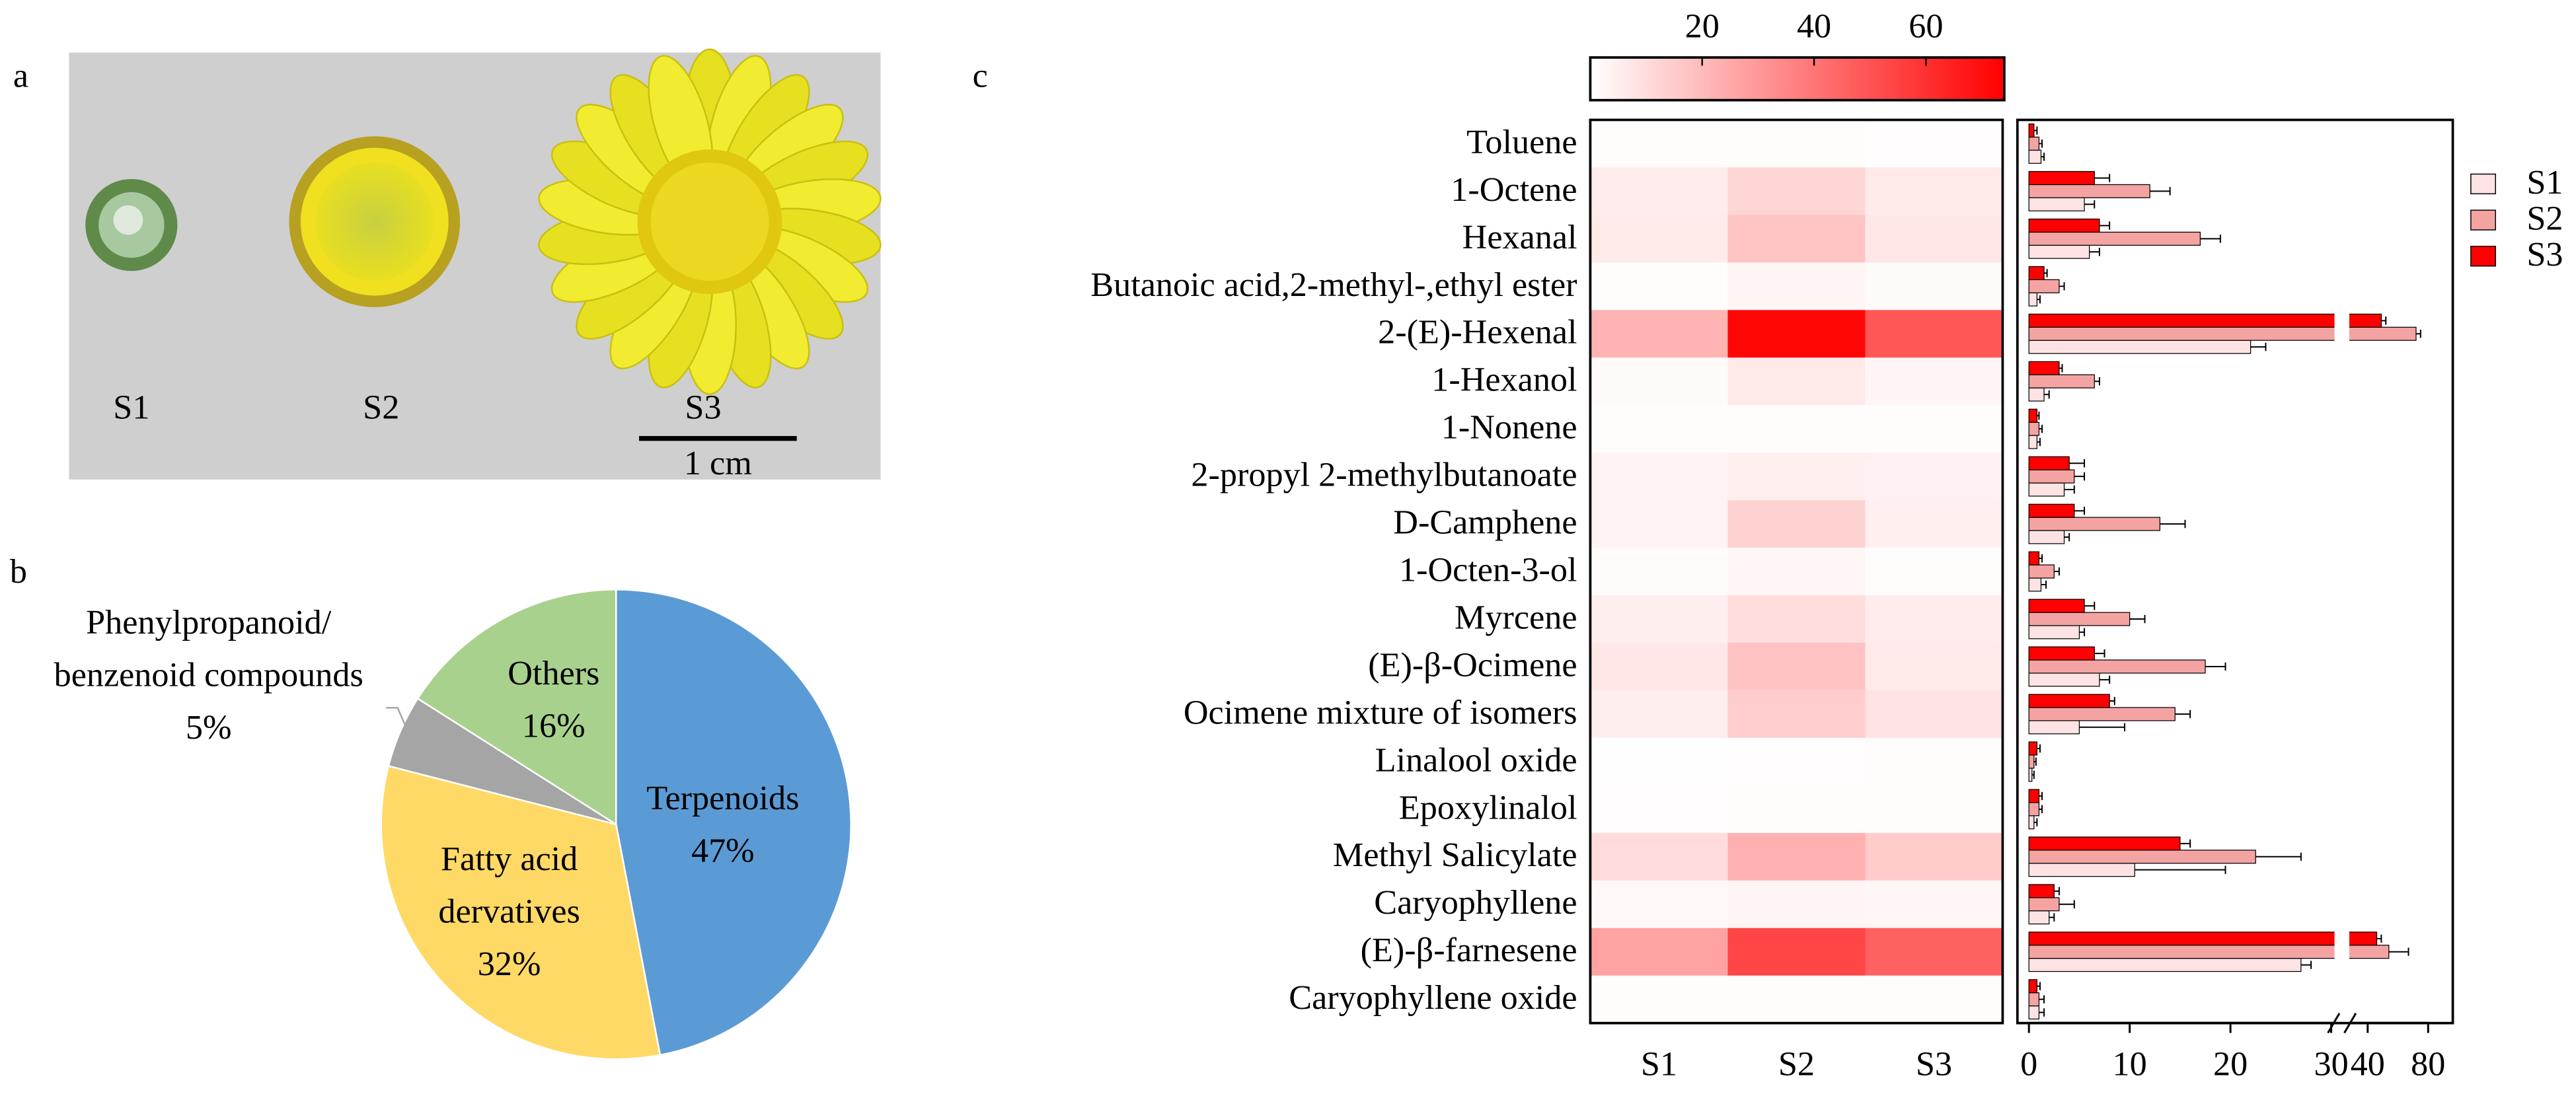  What do you see at coordinates (1381, 712) in the screenshot?
I see `row-label: Ocimene mixture of isomers` at bounding box center [1381, 712].